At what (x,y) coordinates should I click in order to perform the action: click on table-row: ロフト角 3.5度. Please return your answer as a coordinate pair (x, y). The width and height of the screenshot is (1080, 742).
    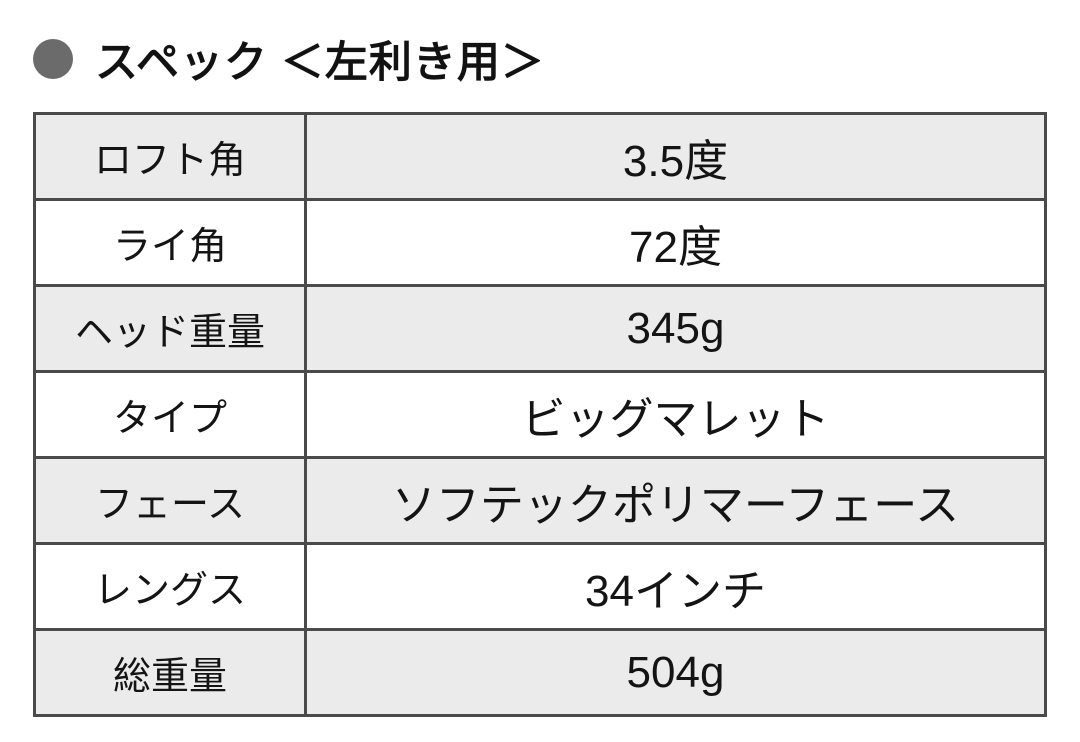
    Looking at the image, I should click on (540, 156).